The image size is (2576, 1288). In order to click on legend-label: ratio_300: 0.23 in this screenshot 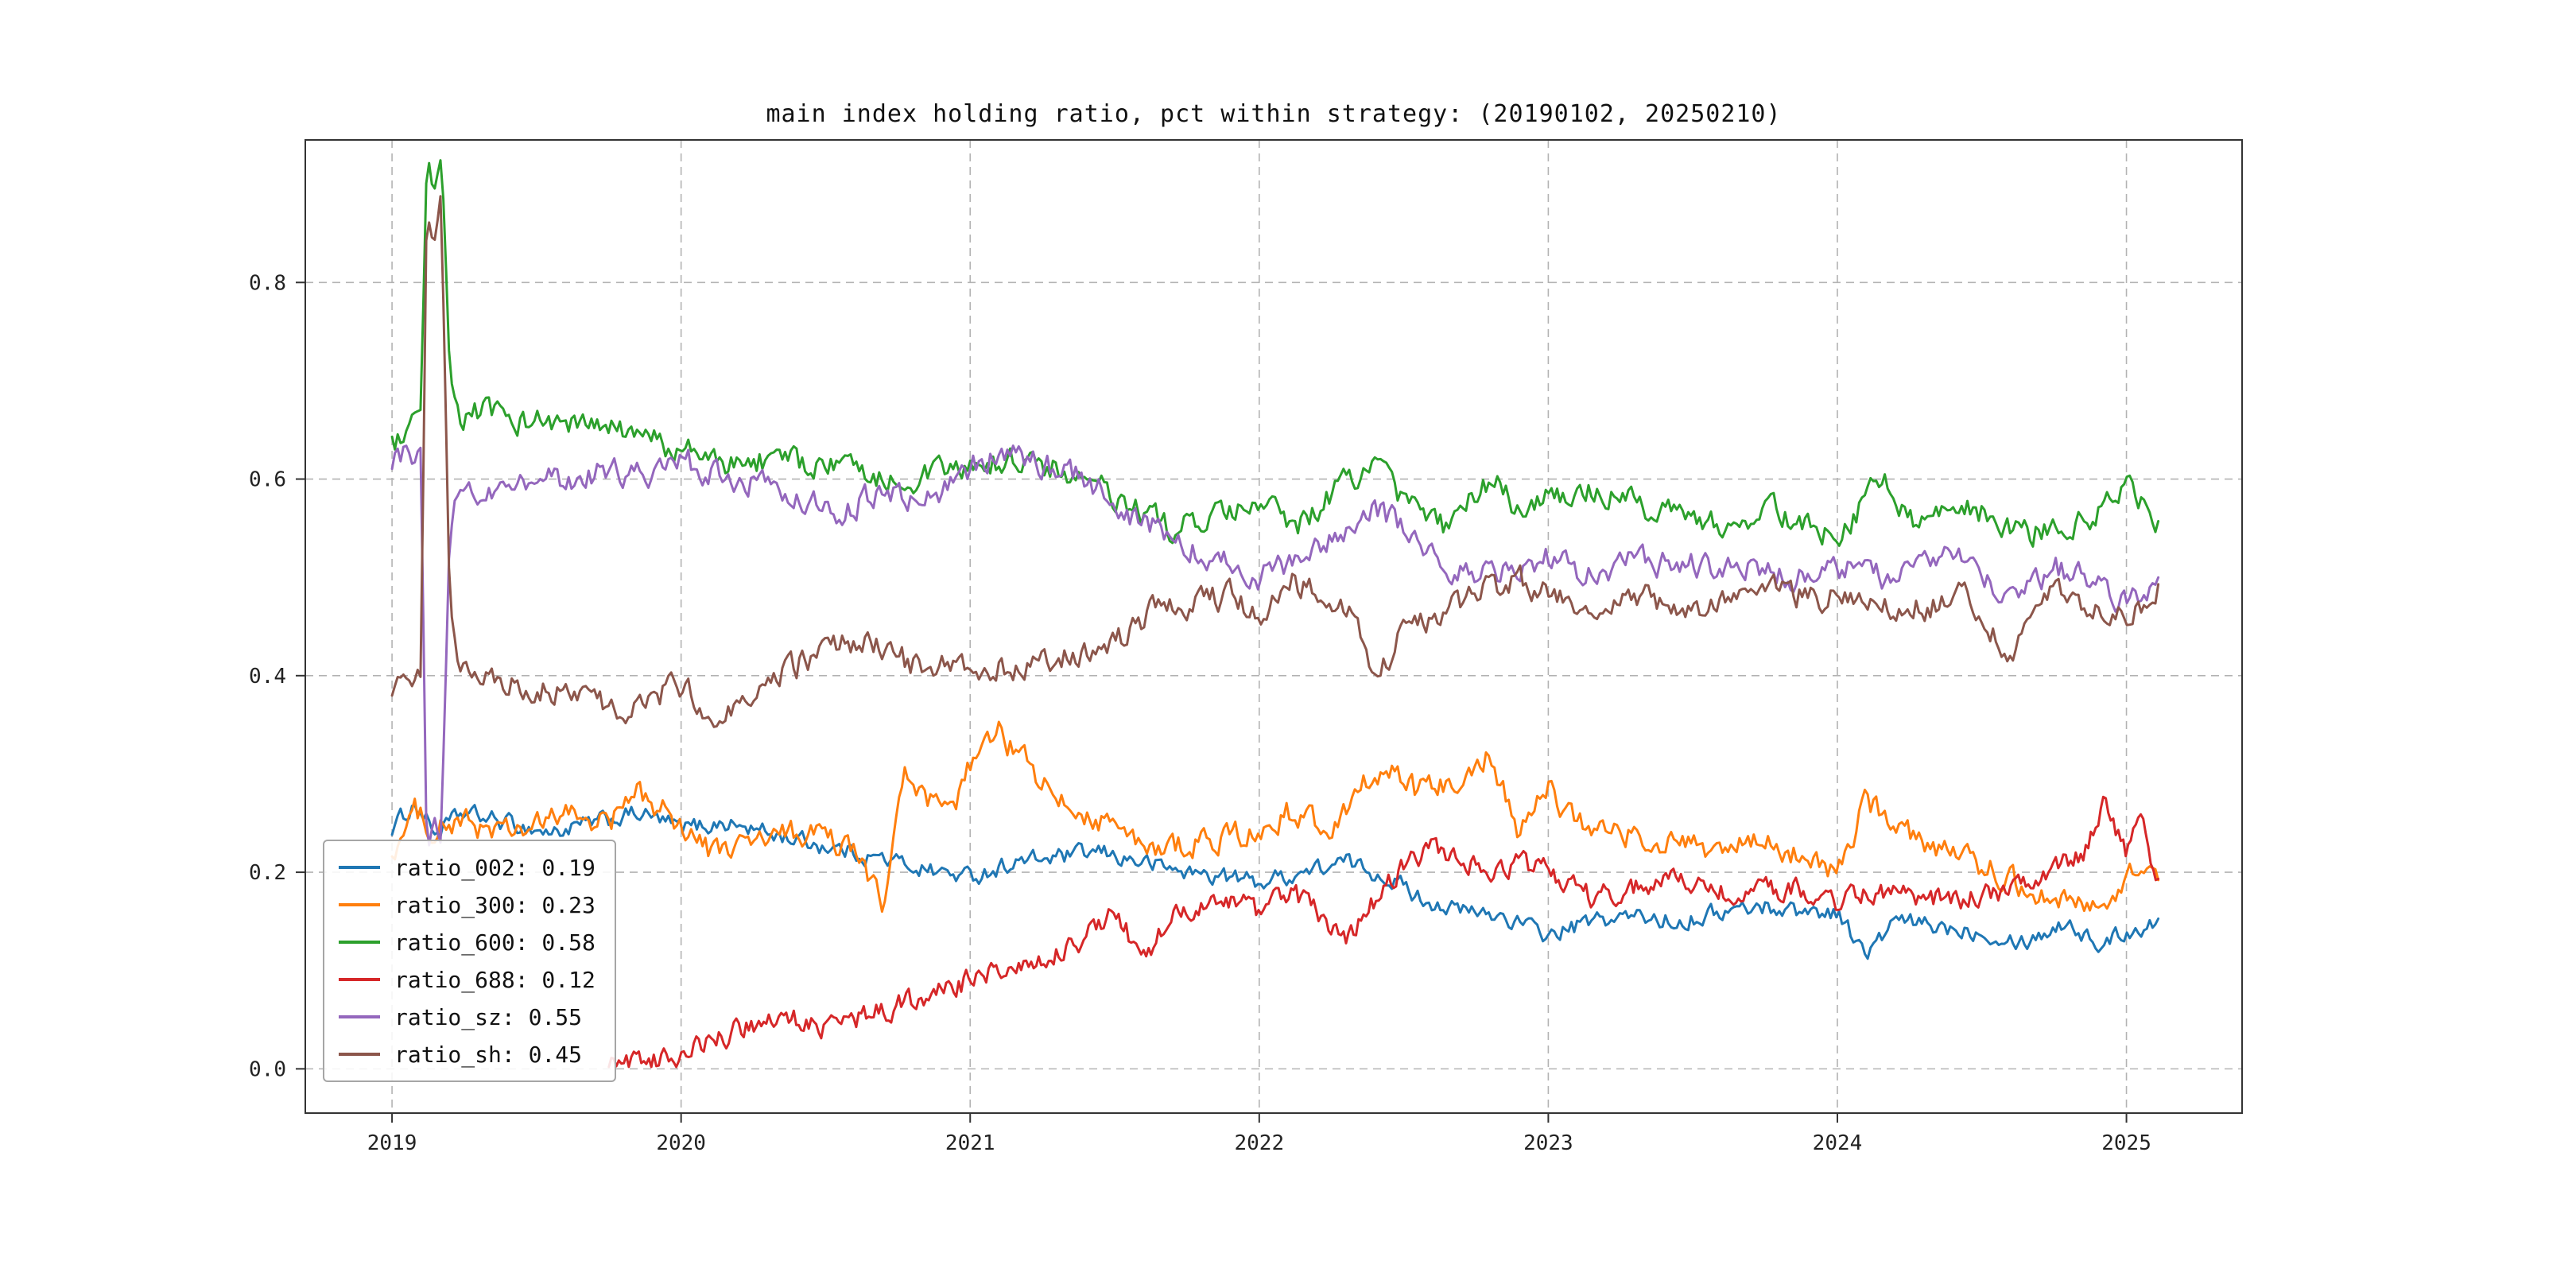, I will do `click(495, 905)`.